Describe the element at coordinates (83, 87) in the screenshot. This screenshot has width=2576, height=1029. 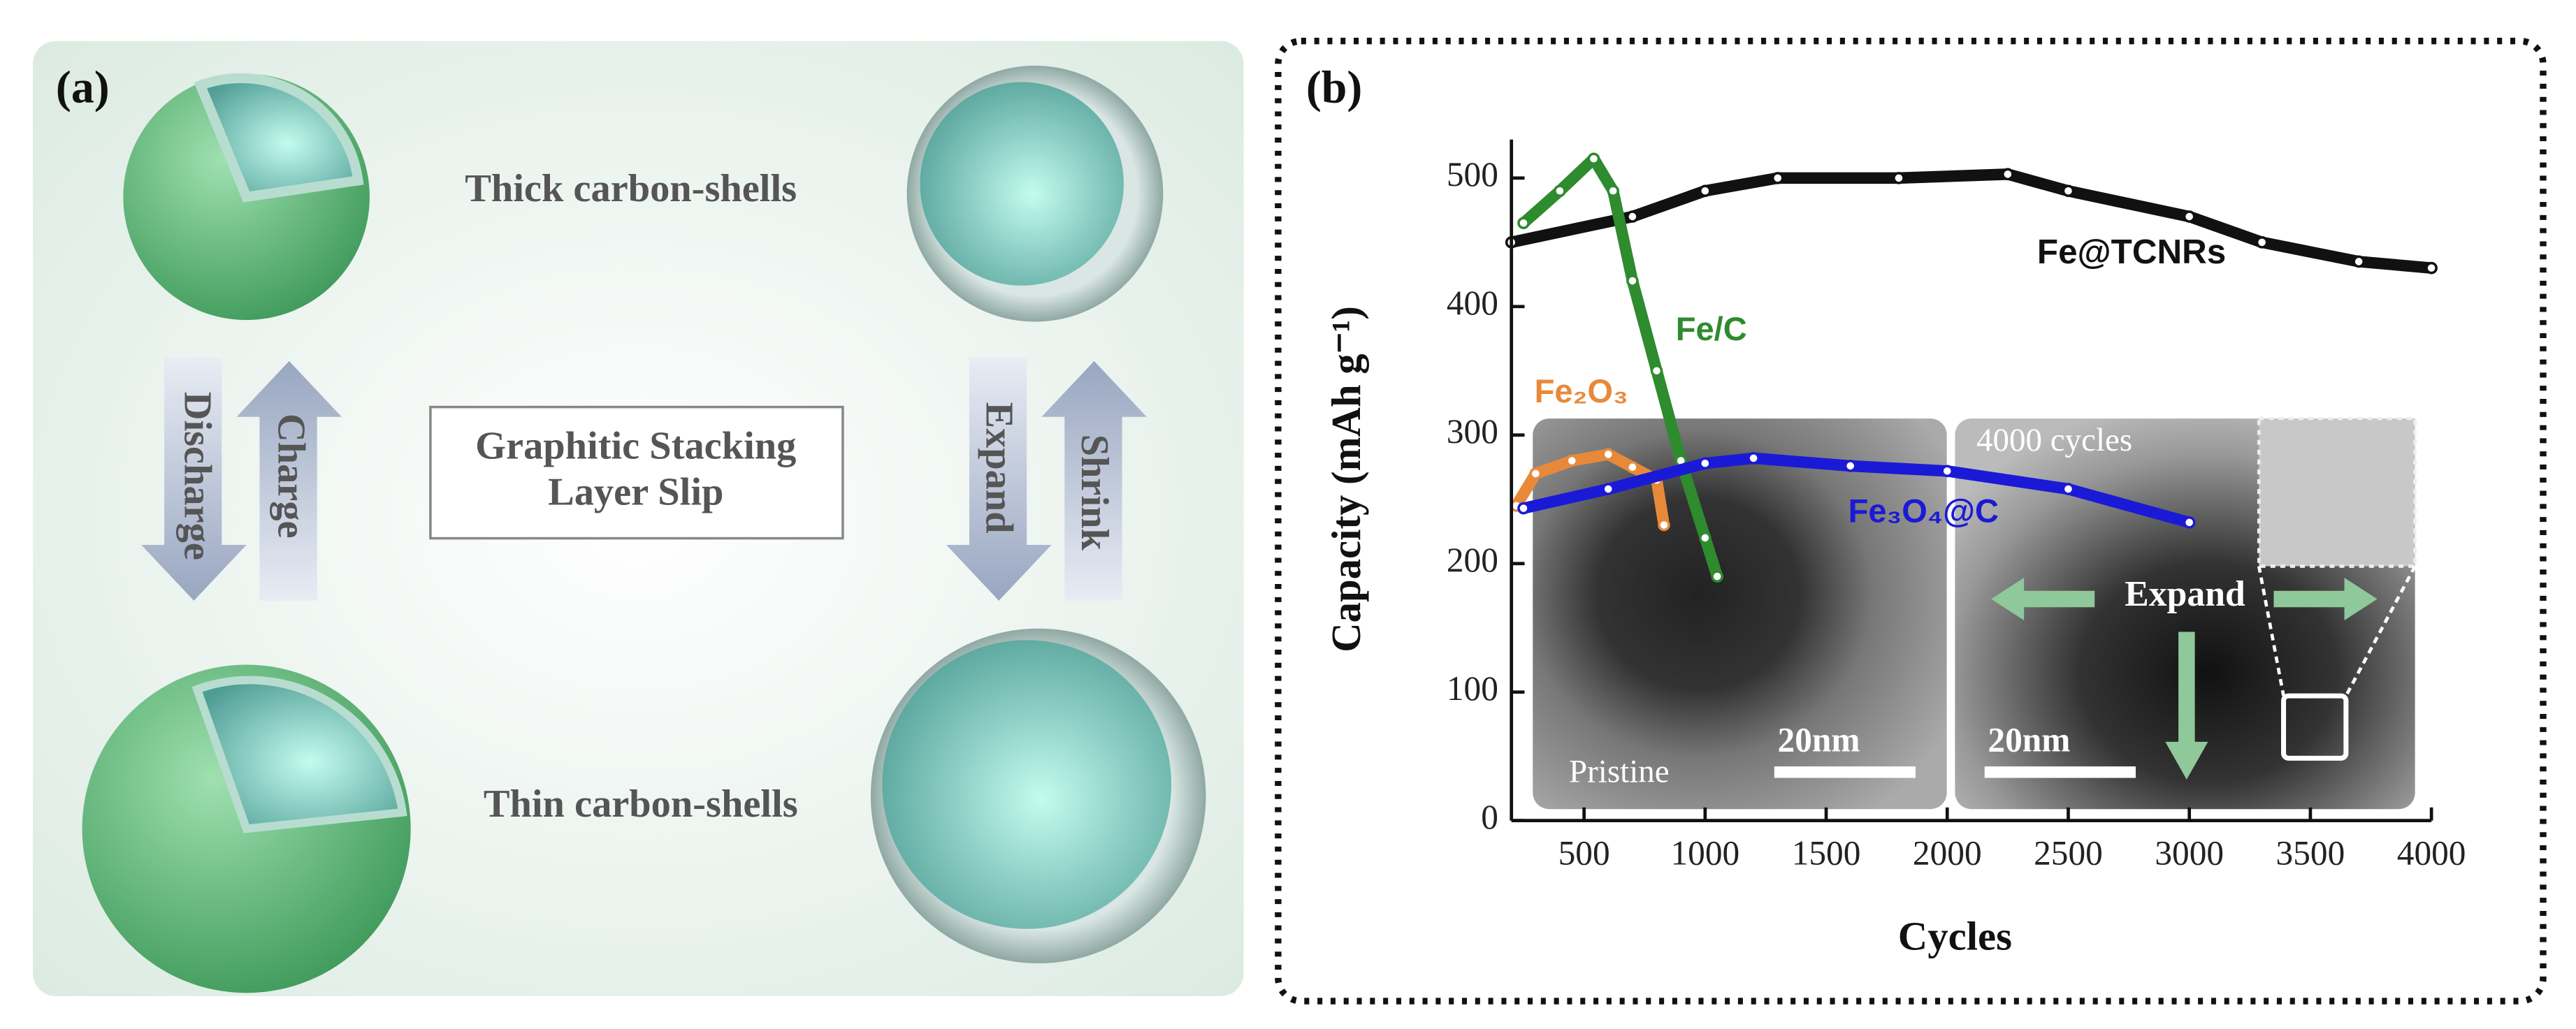
I see `panel-label: (a)` at that location.